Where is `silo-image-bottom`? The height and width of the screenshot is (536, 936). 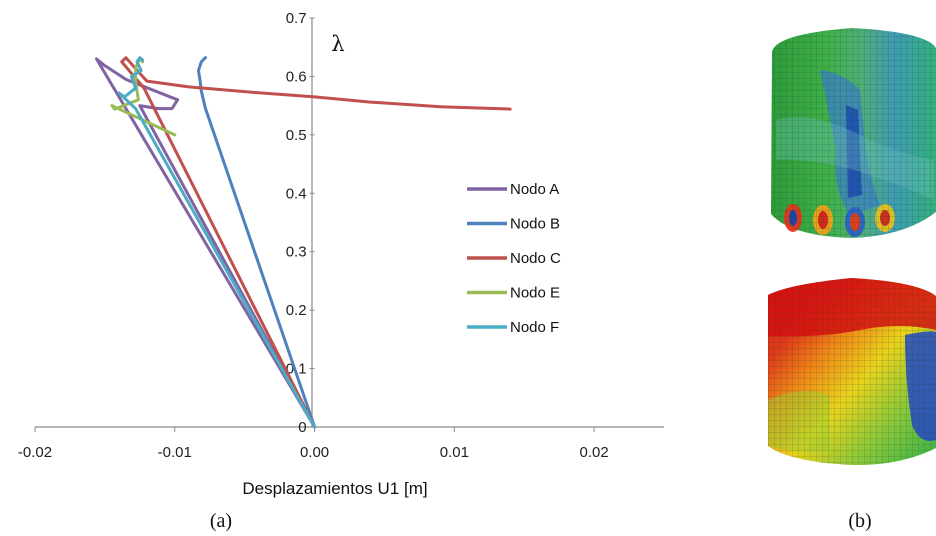 silo-image-bottom is located at coordinates (852, 372).